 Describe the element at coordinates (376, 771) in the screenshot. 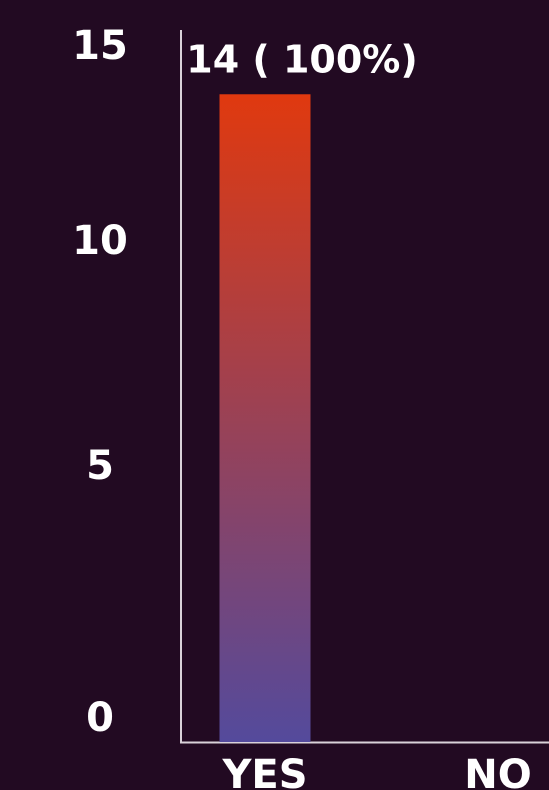

I see `x-axis-labels: YES NO` at that location.